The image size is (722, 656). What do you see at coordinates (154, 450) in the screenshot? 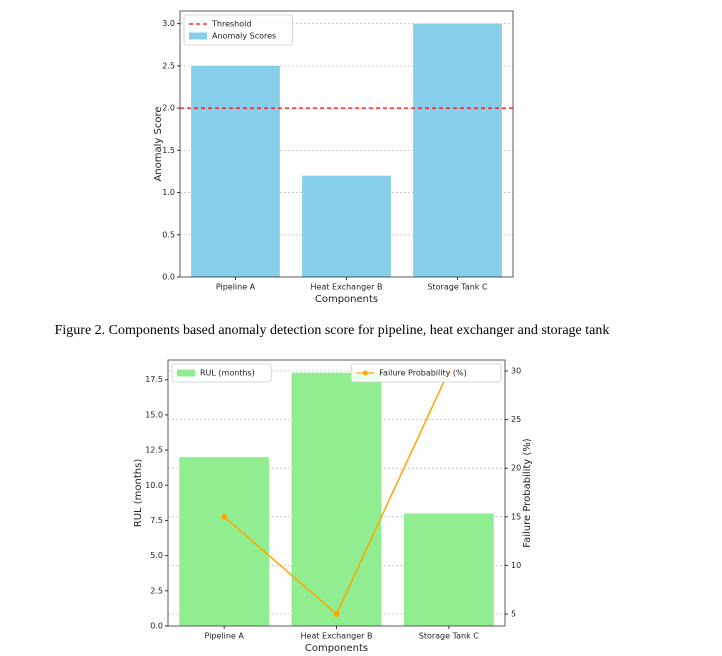
I see `y-tick-label: 12.5` at bounding box center [154, 450].